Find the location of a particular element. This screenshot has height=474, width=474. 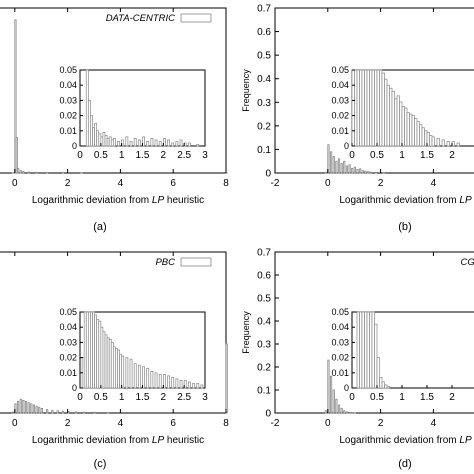

y-tick-label: 0.2 is located at coordinates (264, 368).